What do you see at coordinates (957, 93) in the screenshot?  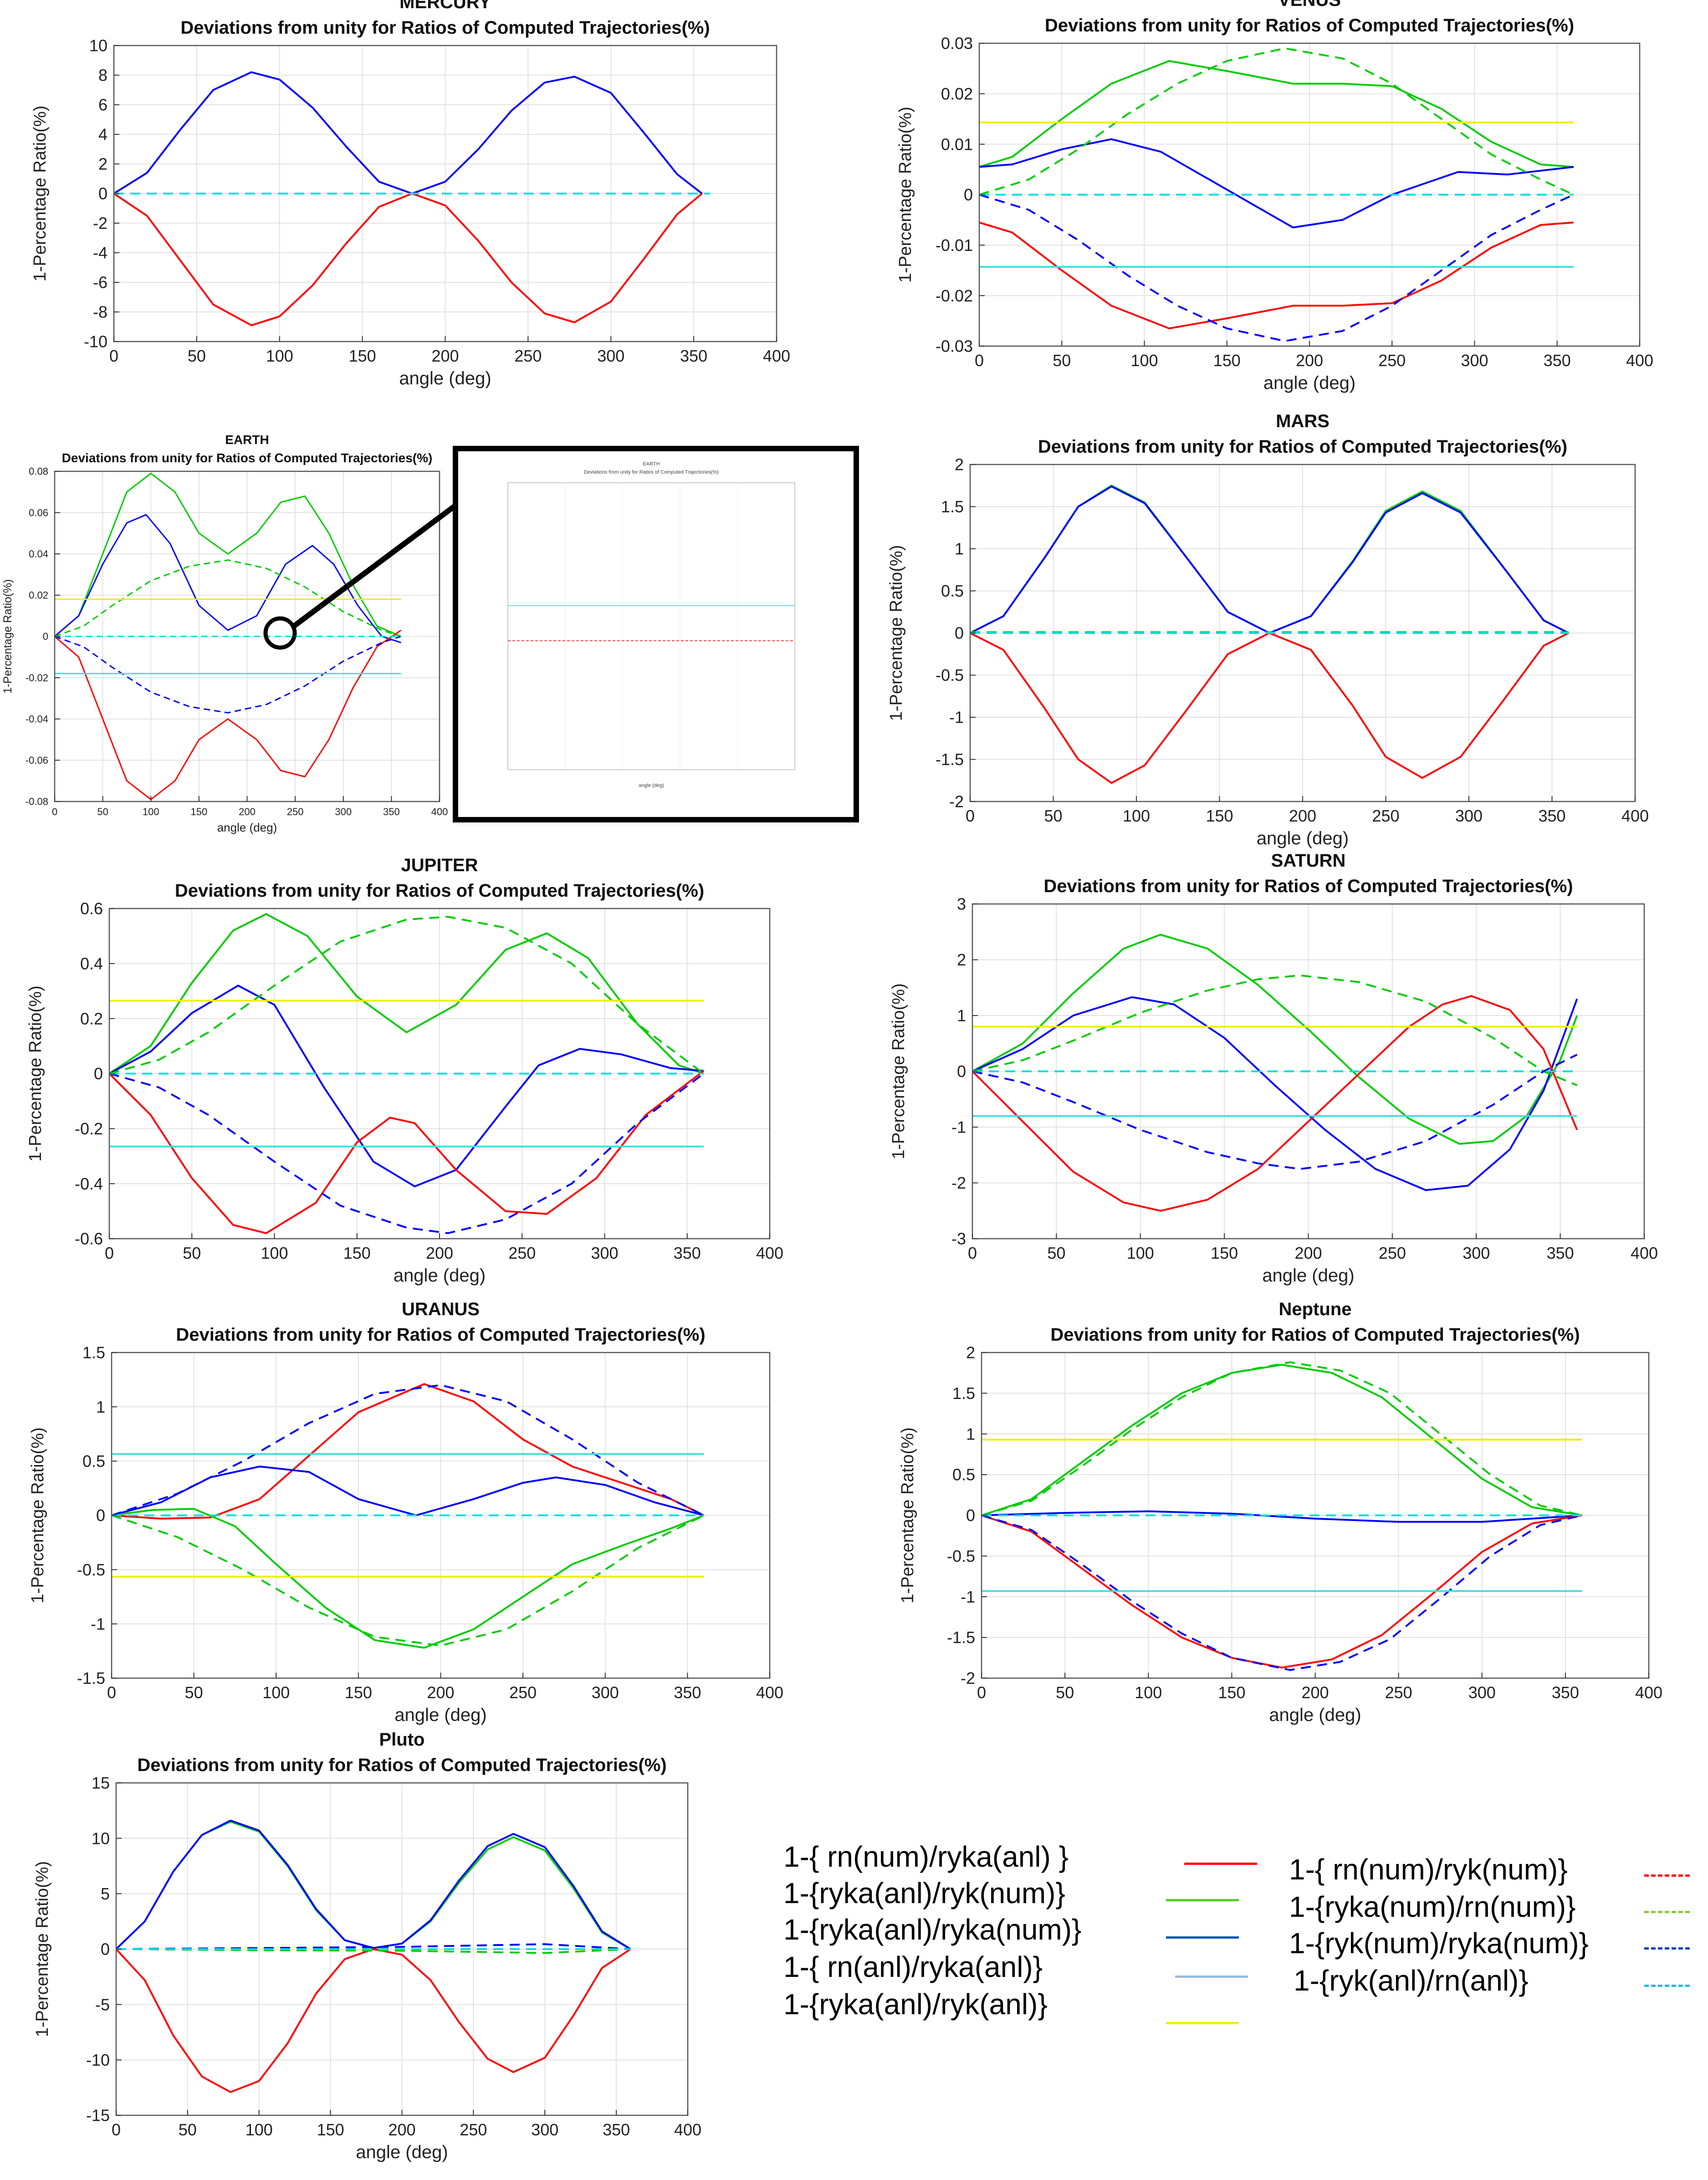 I see `y-tick-label: 0.02` at bounding box center [957, 93].